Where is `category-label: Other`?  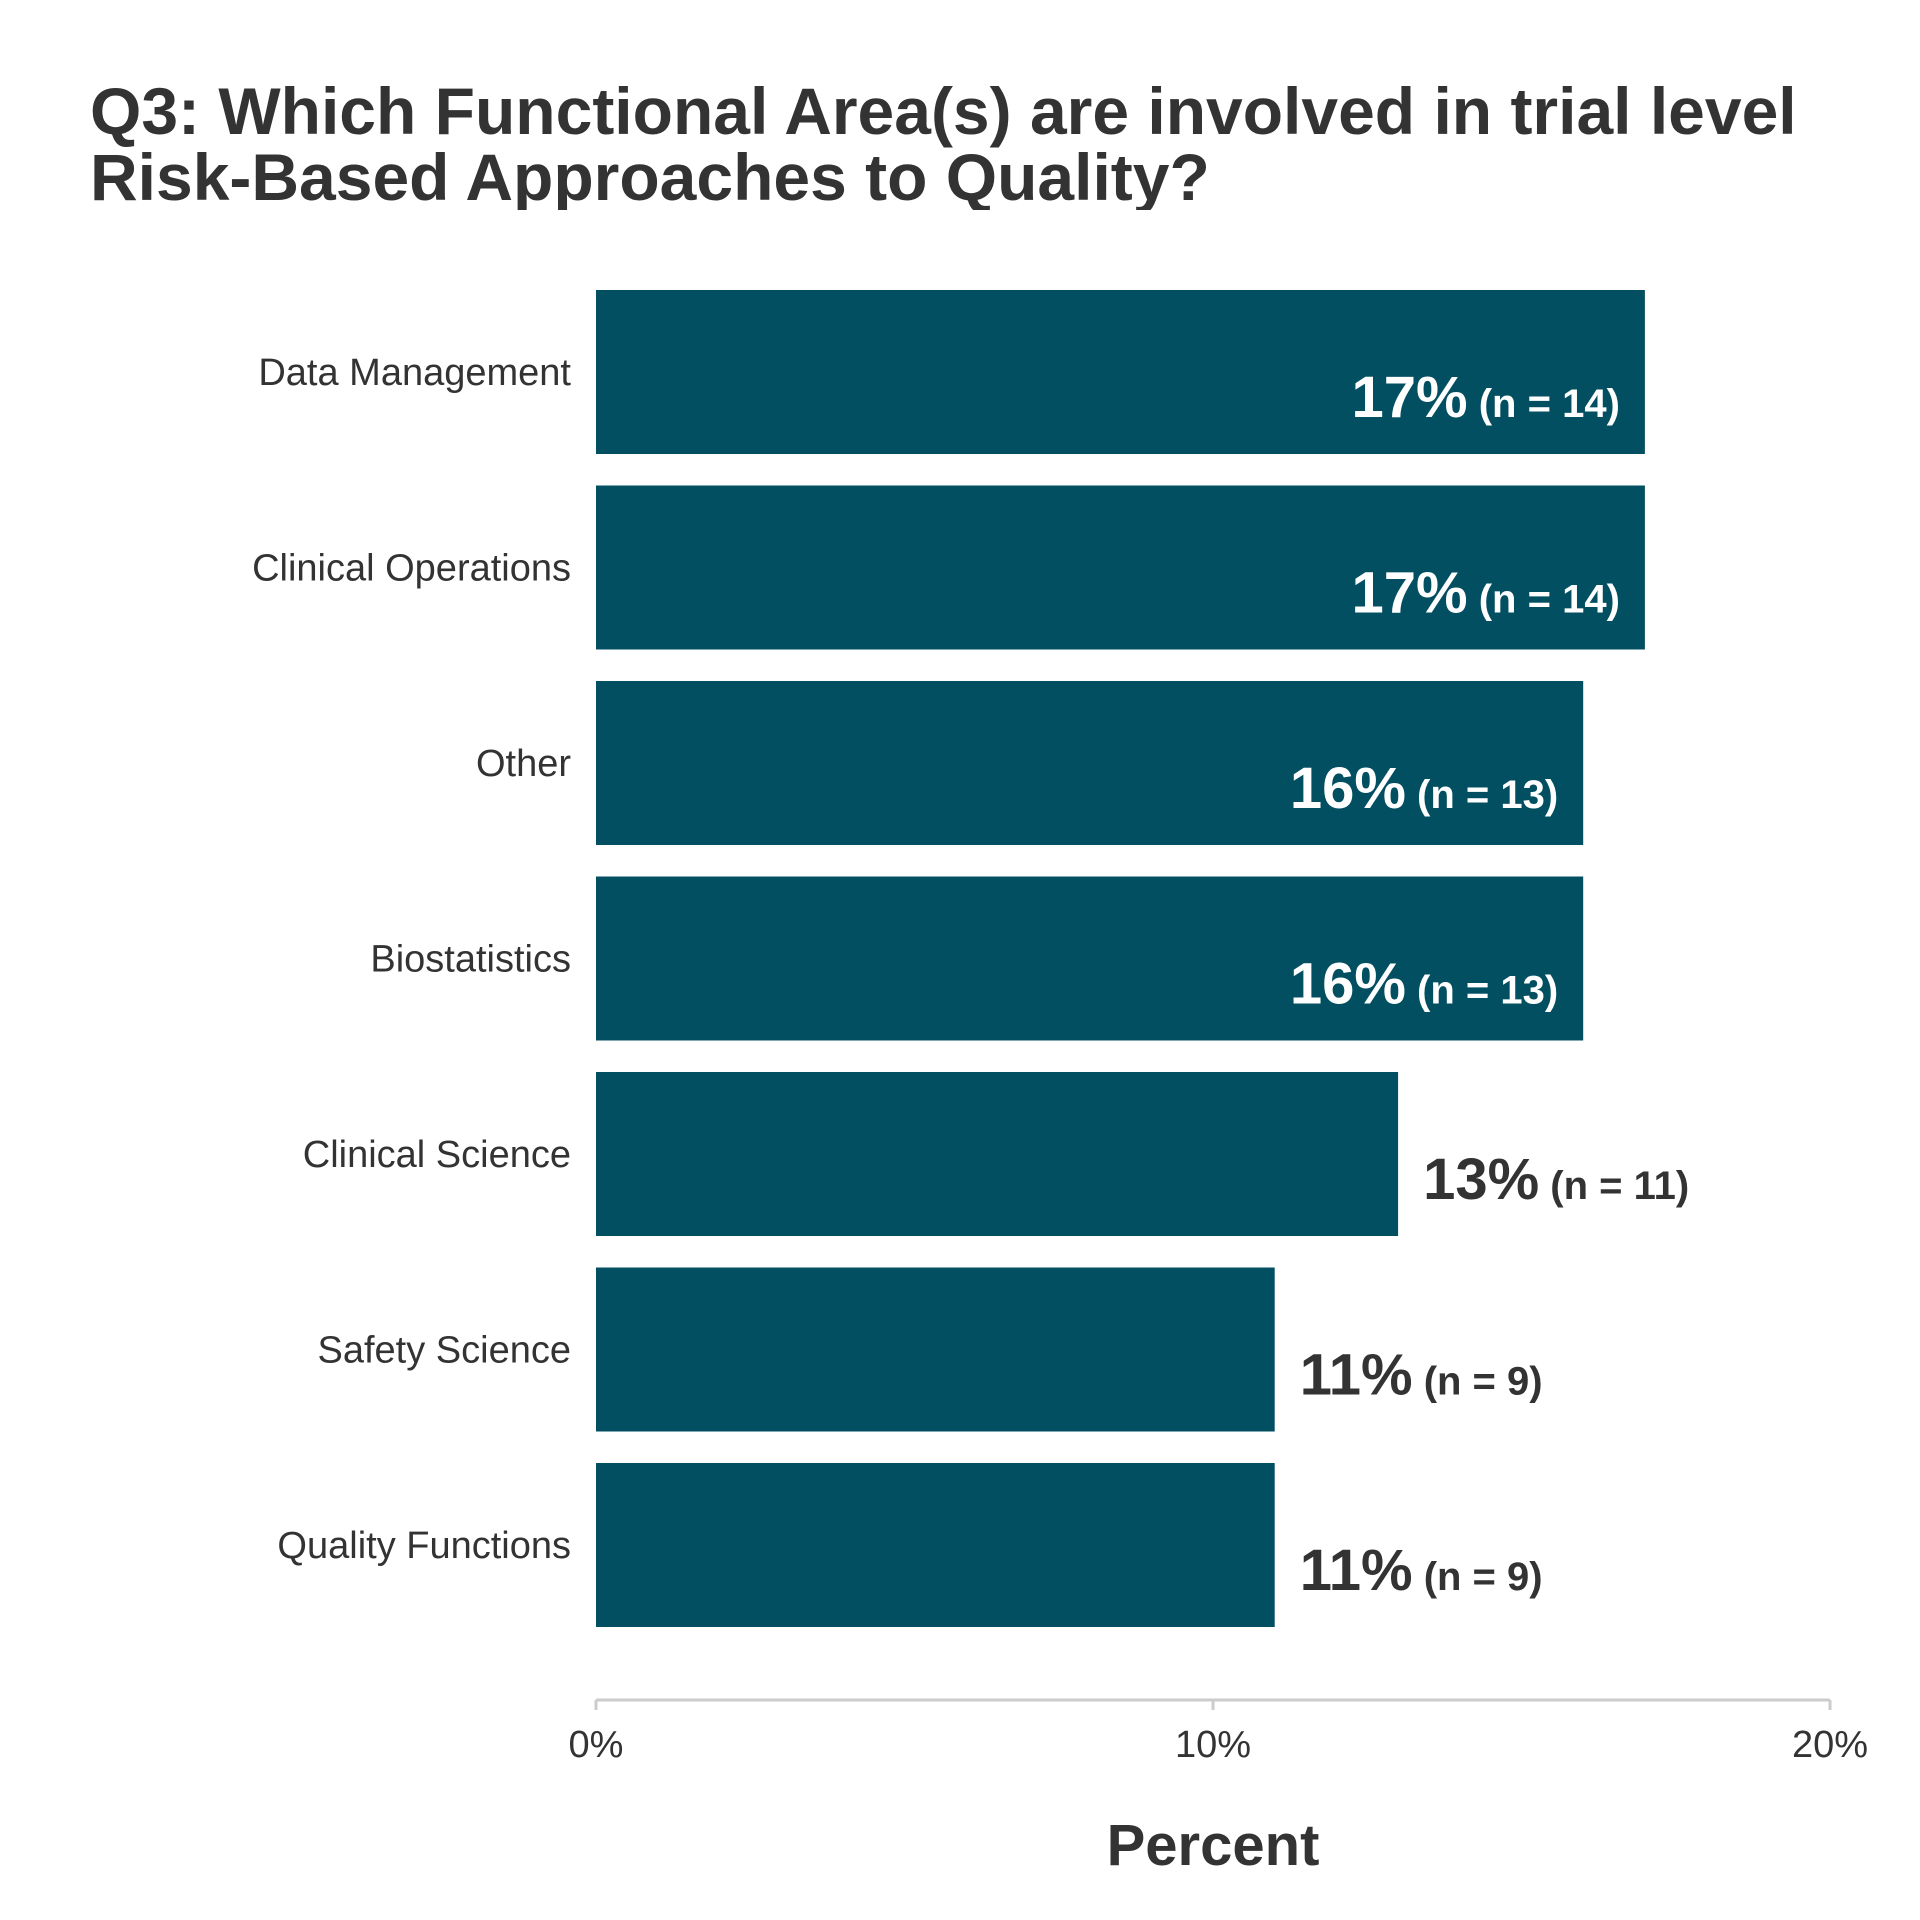 category-label: Other is located at coordinates (523, 764).